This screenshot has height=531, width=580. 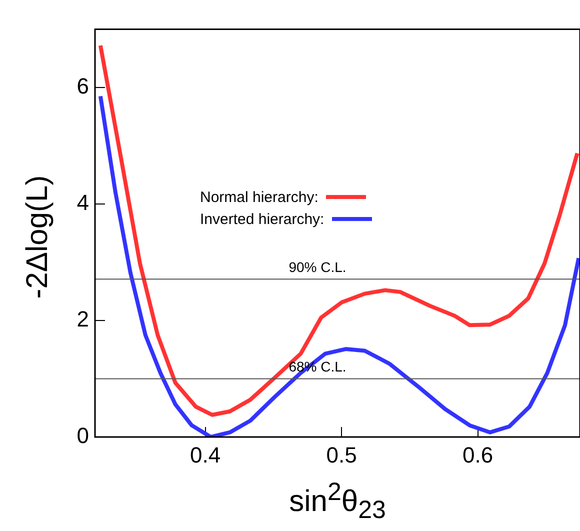 I want to click on ref-line-label: 90% C.L., so click(x=317, y=266).